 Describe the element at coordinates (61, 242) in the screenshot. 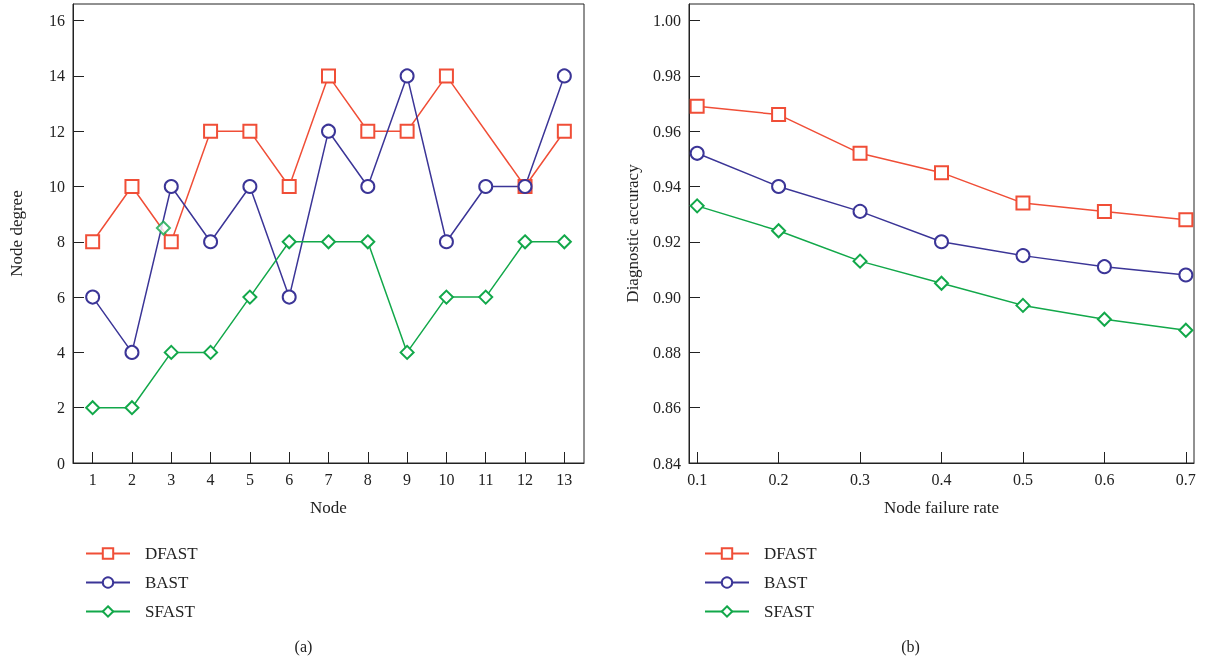

I see `y-tick-label: 8` at that location.